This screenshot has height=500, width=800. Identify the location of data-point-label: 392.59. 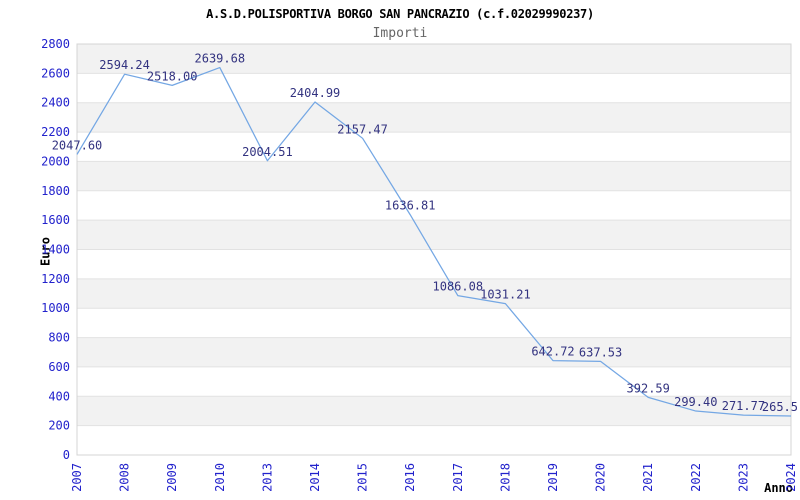
(648, 388).